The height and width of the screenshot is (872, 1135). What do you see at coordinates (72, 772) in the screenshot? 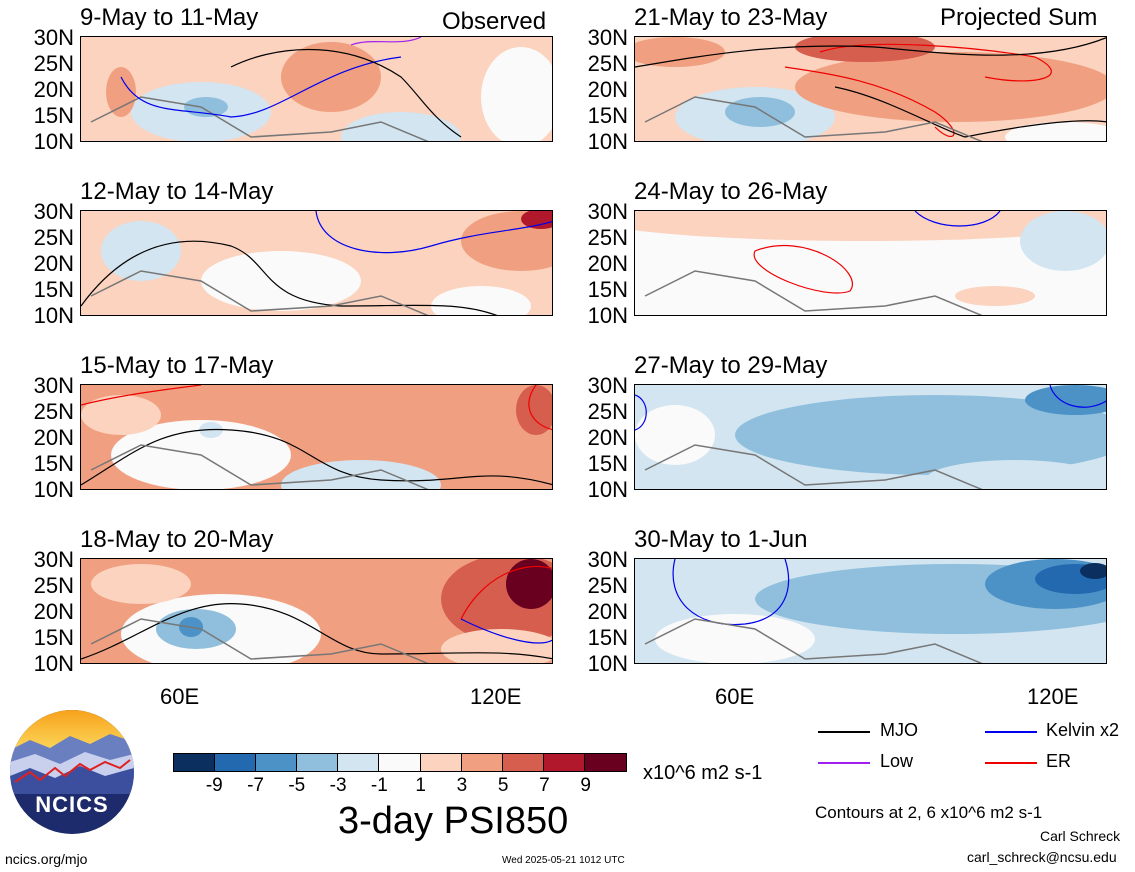
I see `ncics-logo: NCICS` at bounding box center [72, 772].